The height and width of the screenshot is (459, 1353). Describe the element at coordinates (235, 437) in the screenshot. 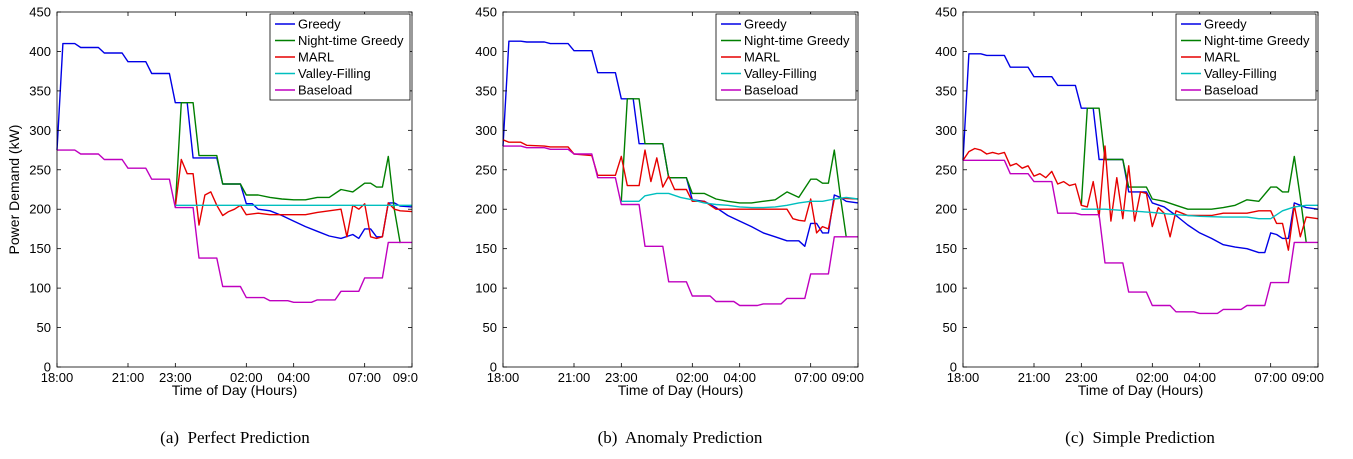

I see `subfigure-caption: (a) Perfect Prediction` at that location.